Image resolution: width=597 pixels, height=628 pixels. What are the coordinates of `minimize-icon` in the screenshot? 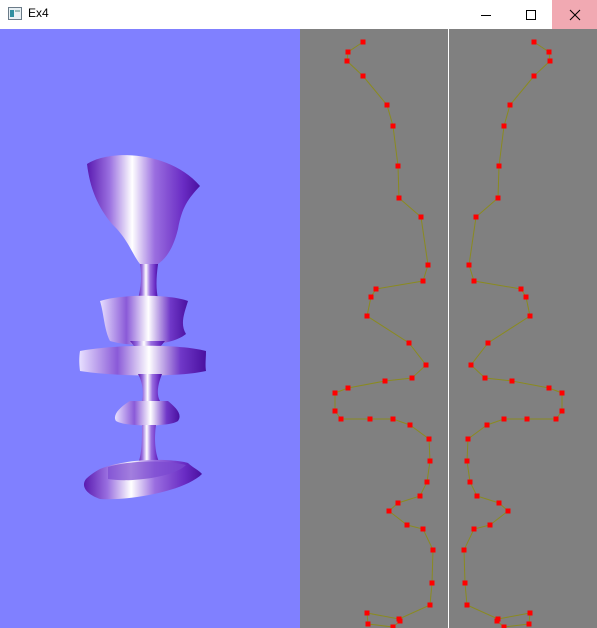 It's located at (486, 15).